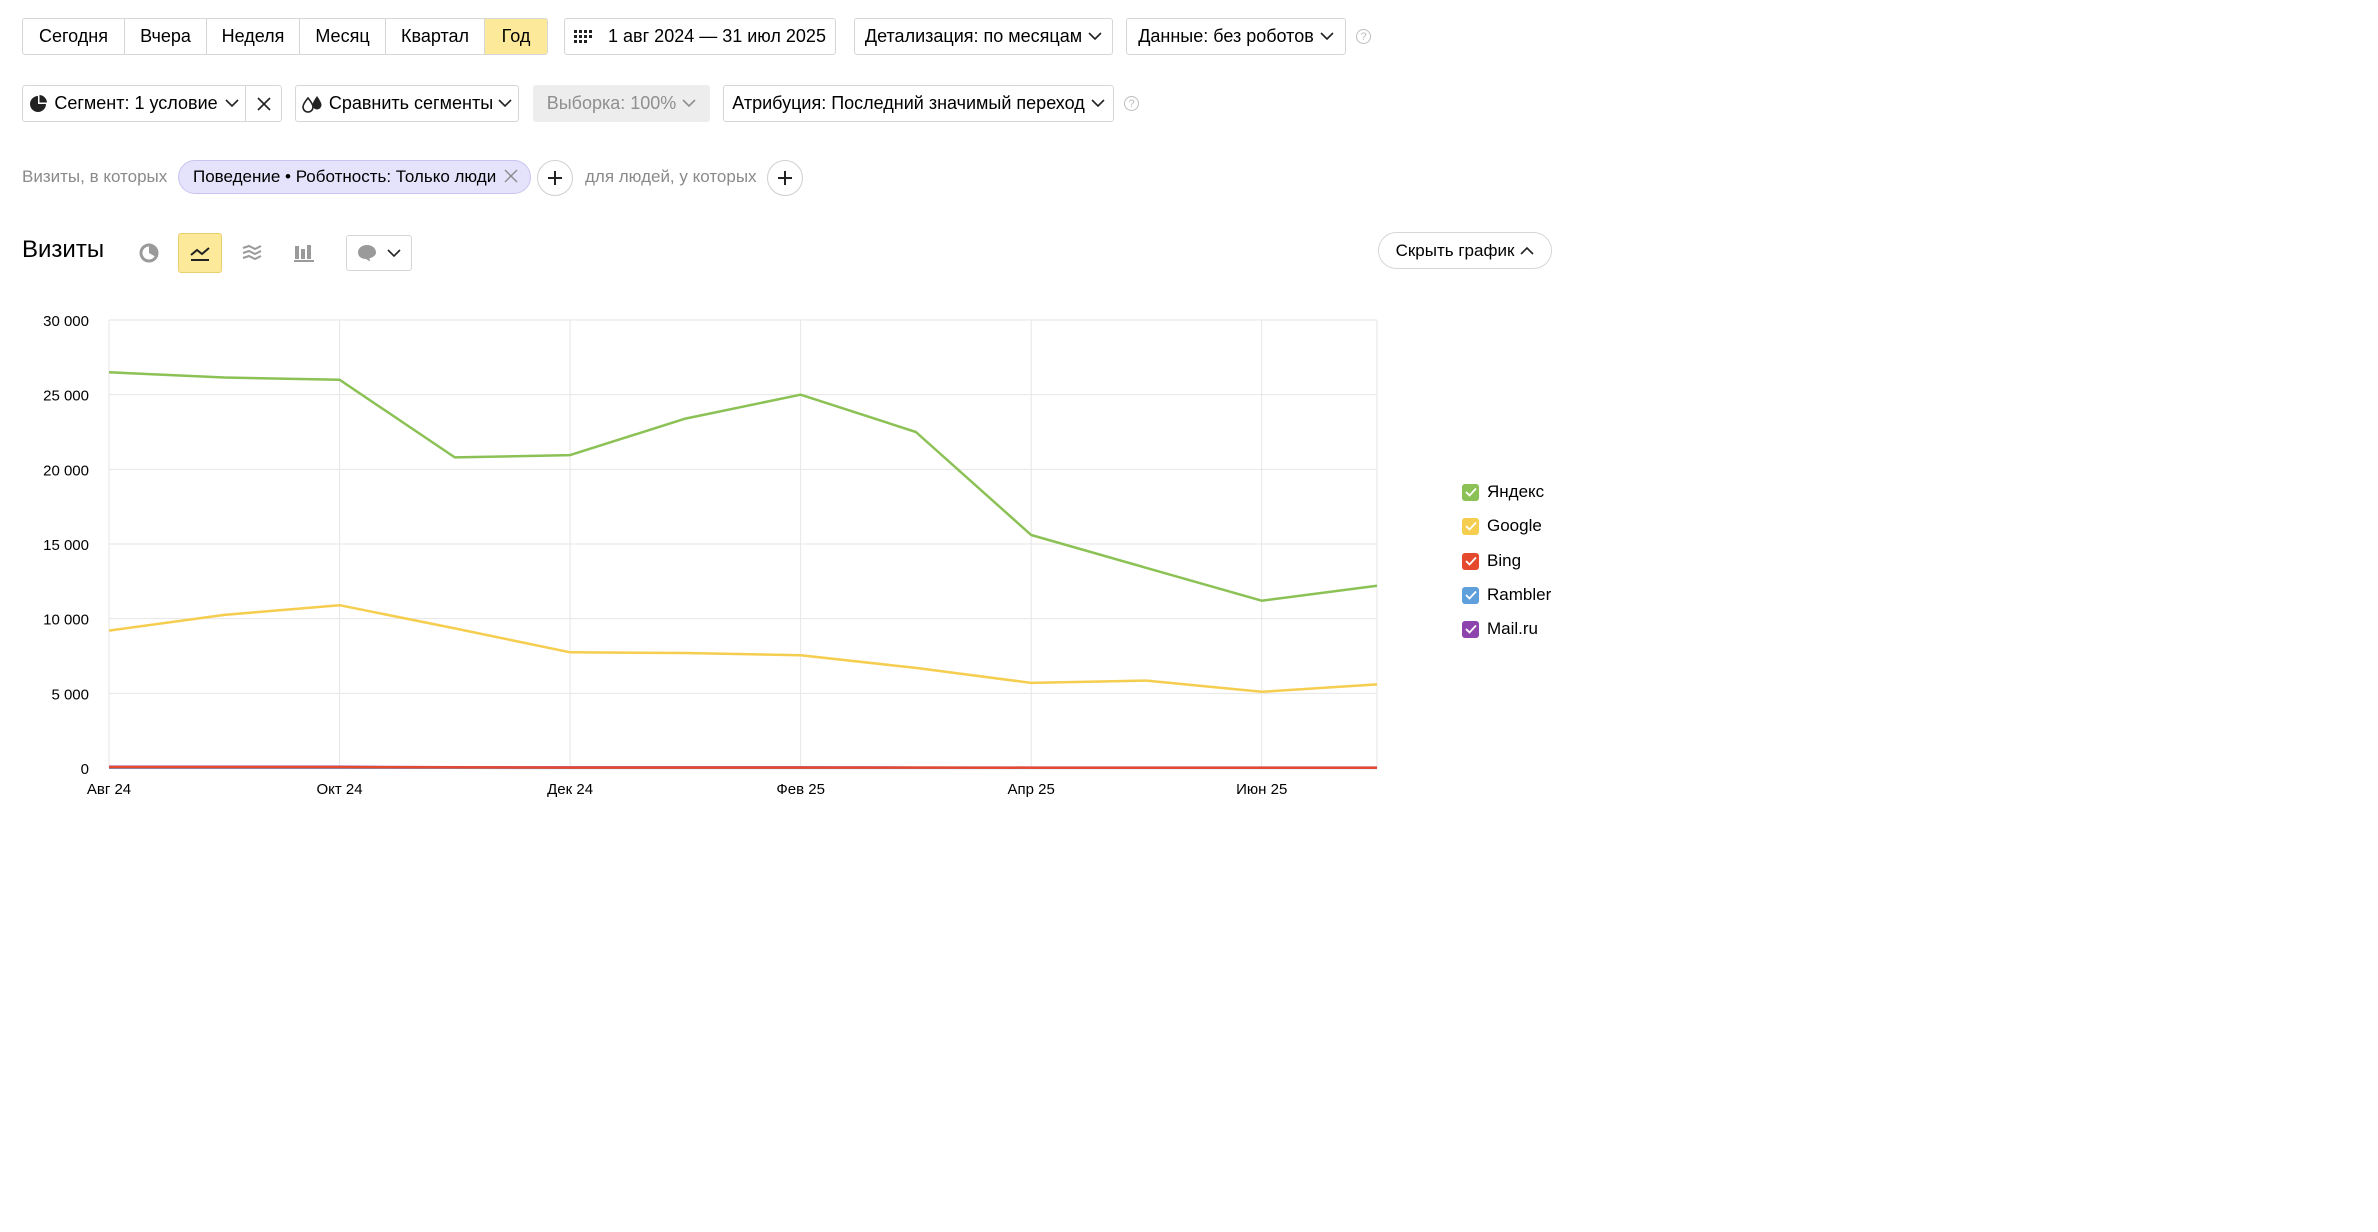 The width and height of the screenshot is (2378, 1232). I want to click on data-filter-dropdown: Данные: без роботов, so click(1236, 36).